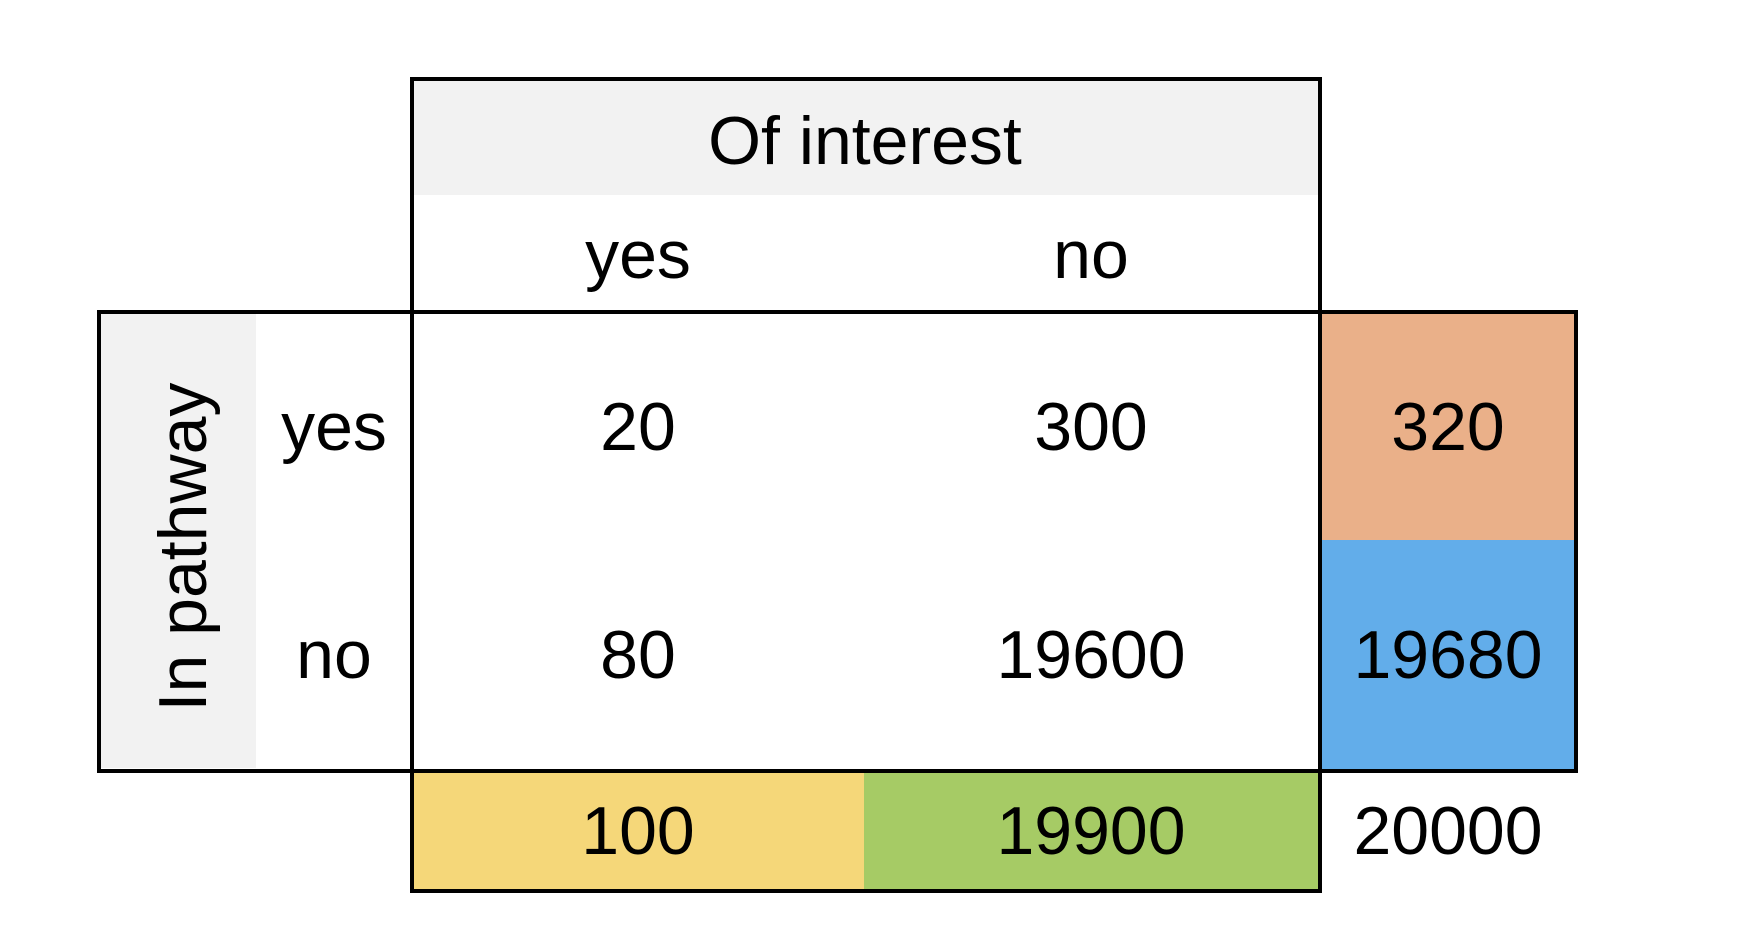  I want to click on col-total-no-fill, so click(1091, 831).